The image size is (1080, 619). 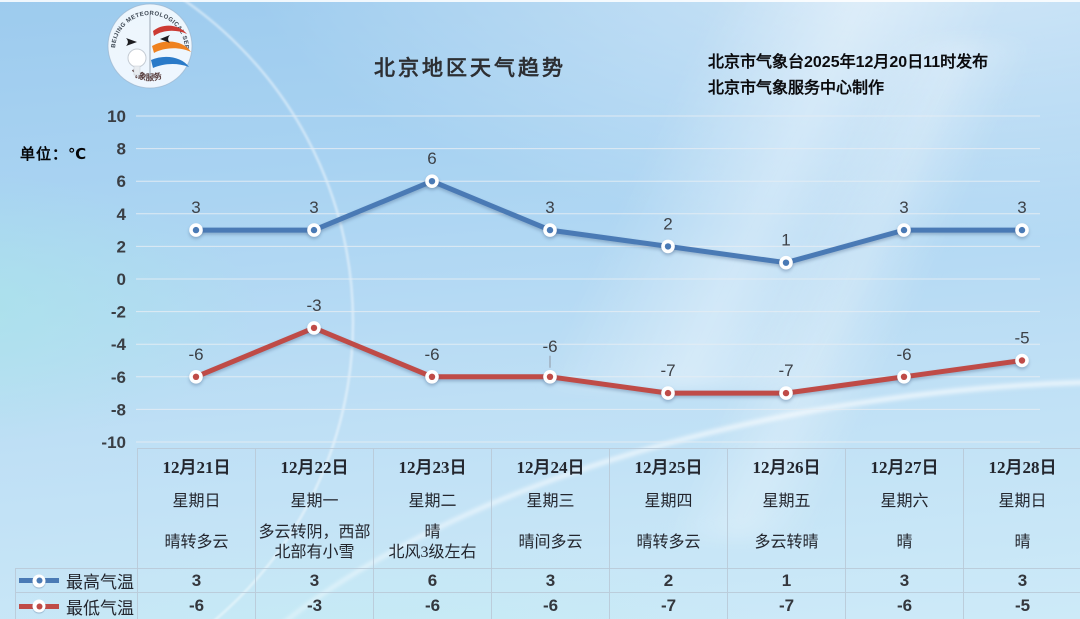 What do you see at coordinates (315, 543) in the screenshot?
I see `weather-cell: 多云转阴，西部北部有小雪` at bounding box center [315, 543].